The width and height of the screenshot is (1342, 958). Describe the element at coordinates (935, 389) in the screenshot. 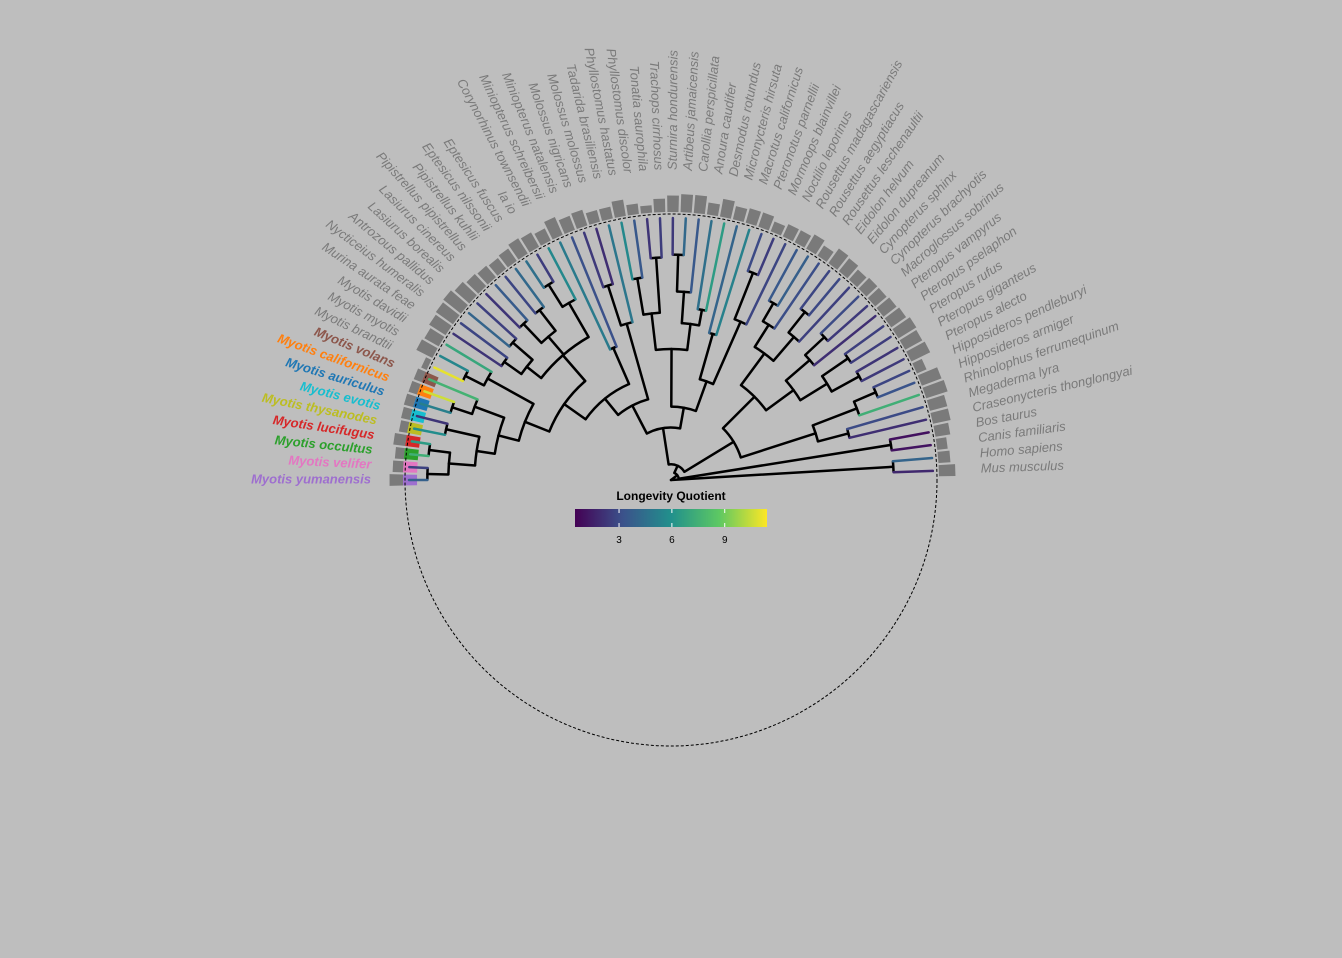

I see `bar-rhinolophus-ferrumequinum` at that location.